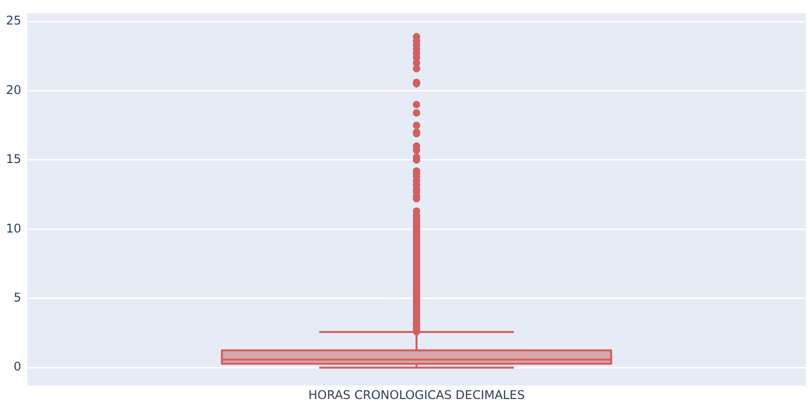 Image resolution: width=810 pixels, height=410 pixels. I want to click on y-tick-label: 25, so click(14, 21).